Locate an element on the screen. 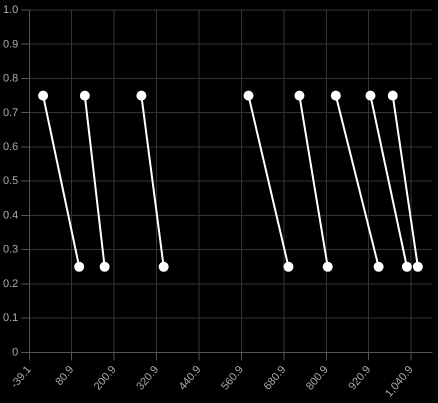 This screenshot has width=438, height=403. y-tick-label: 0.5 is located at coordinates (10, 181).